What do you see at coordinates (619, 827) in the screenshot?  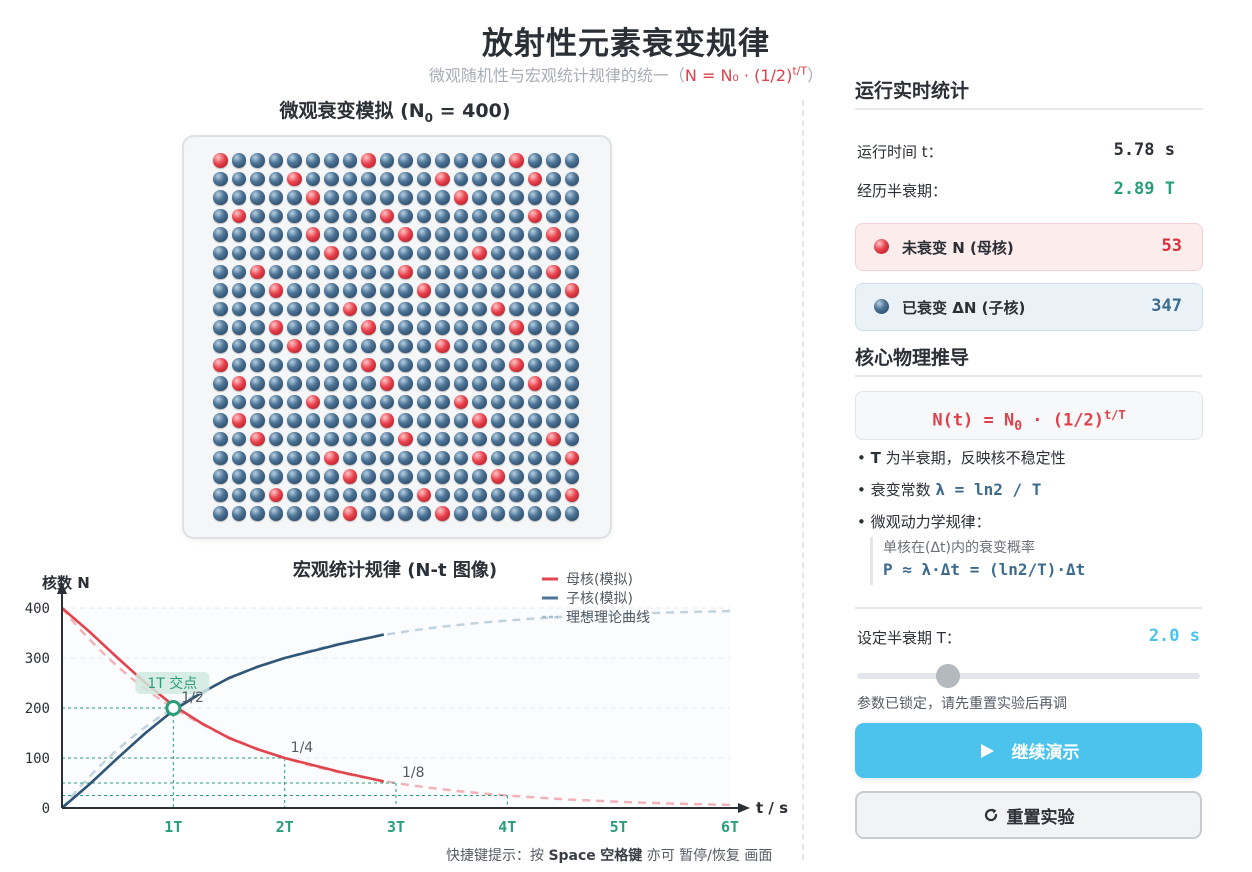 I see `x-tick-label: 5T` at bounding box center [619, 827].